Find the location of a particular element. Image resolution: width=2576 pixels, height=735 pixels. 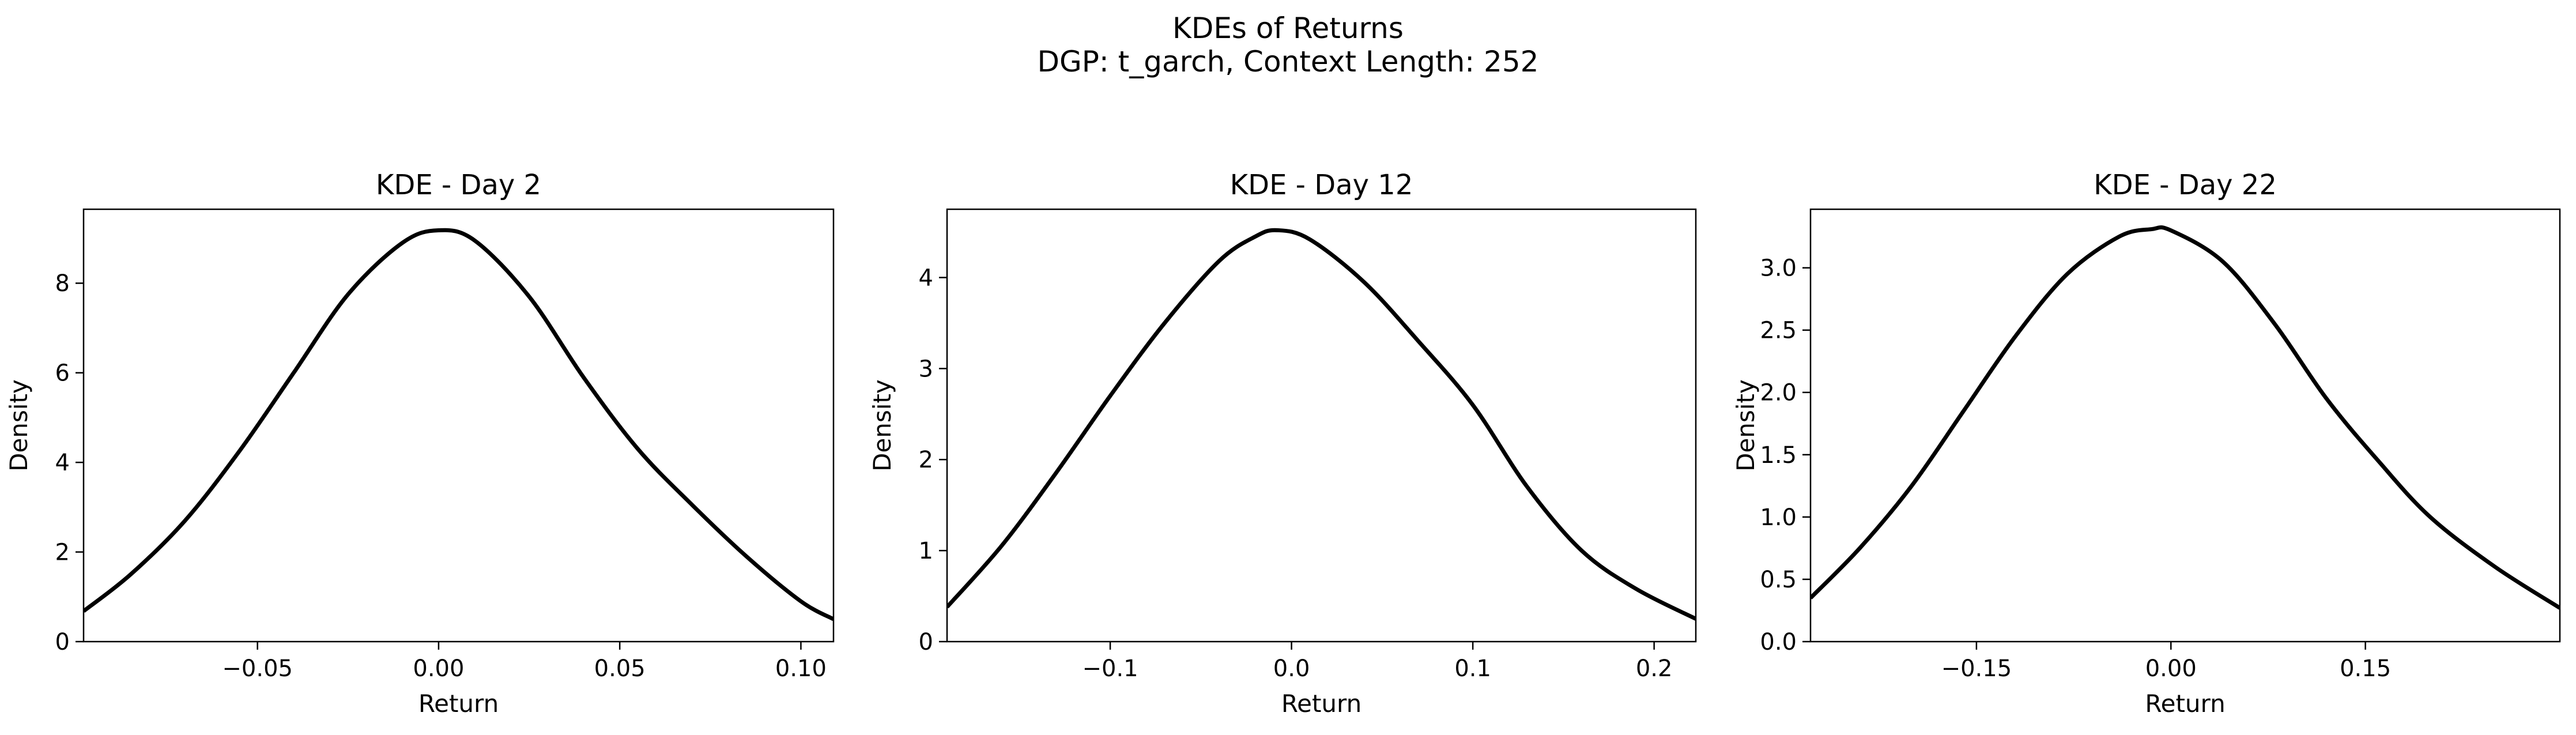

y-tick-label: 1.0 is located at coordinates (1778, 517).